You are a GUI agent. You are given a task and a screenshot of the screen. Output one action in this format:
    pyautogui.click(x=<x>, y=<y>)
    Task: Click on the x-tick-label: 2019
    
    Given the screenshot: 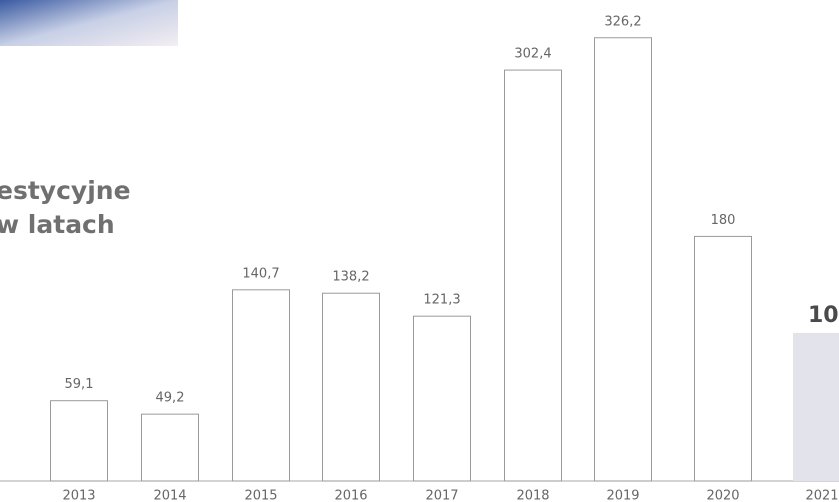 What is the action you would take?
    pyautogui.click(x=622, y=495)
    